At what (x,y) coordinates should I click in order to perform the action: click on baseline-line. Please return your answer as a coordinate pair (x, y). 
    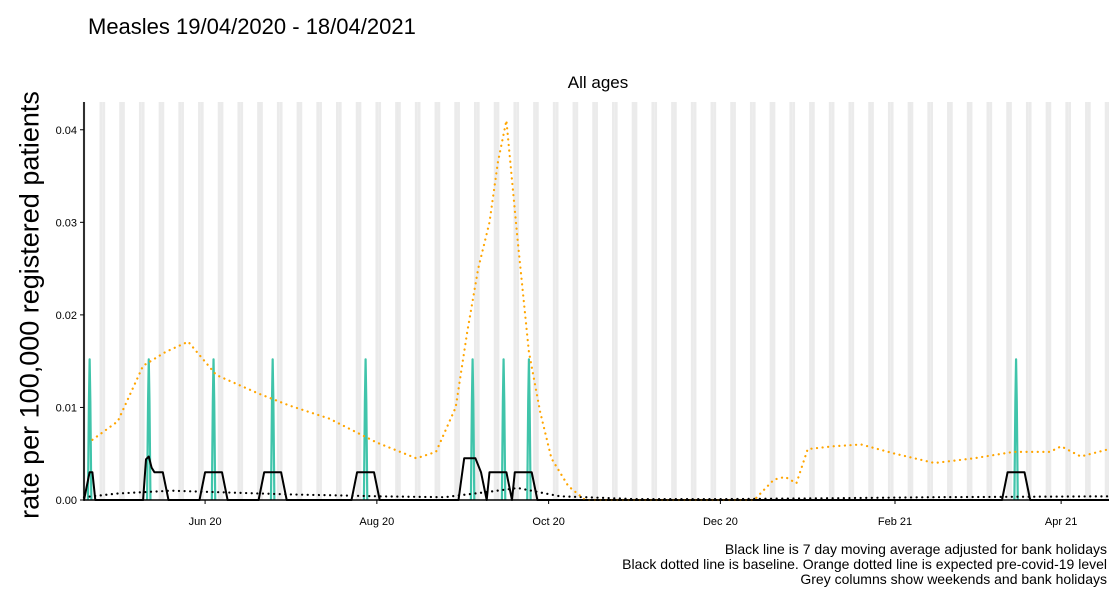
    Looking at the image, I should click on (595, 493).